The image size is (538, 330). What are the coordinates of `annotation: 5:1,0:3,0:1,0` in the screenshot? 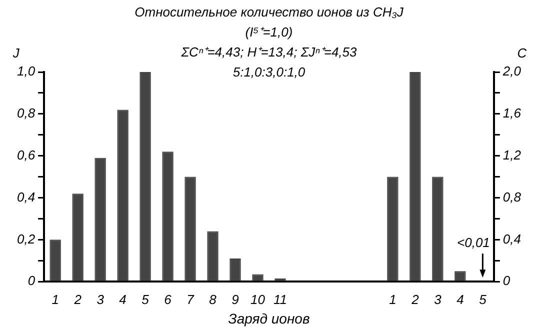 It's located at (269, 72).